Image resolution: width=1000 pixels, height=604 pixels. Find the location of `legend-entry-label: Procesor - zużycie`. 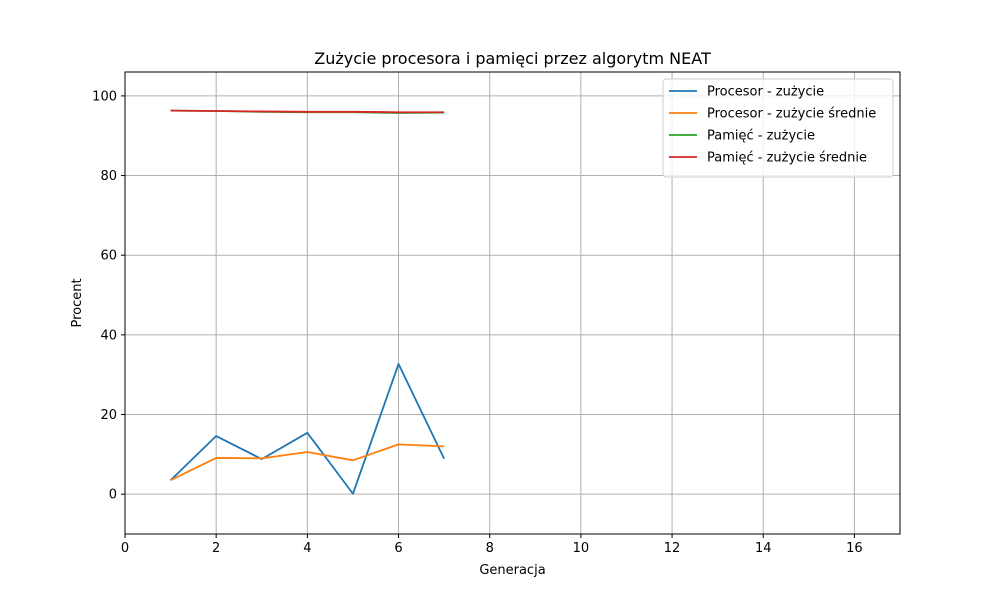

legend-entry-label: Procesor - zużycie is located at coordinates (765, 92).